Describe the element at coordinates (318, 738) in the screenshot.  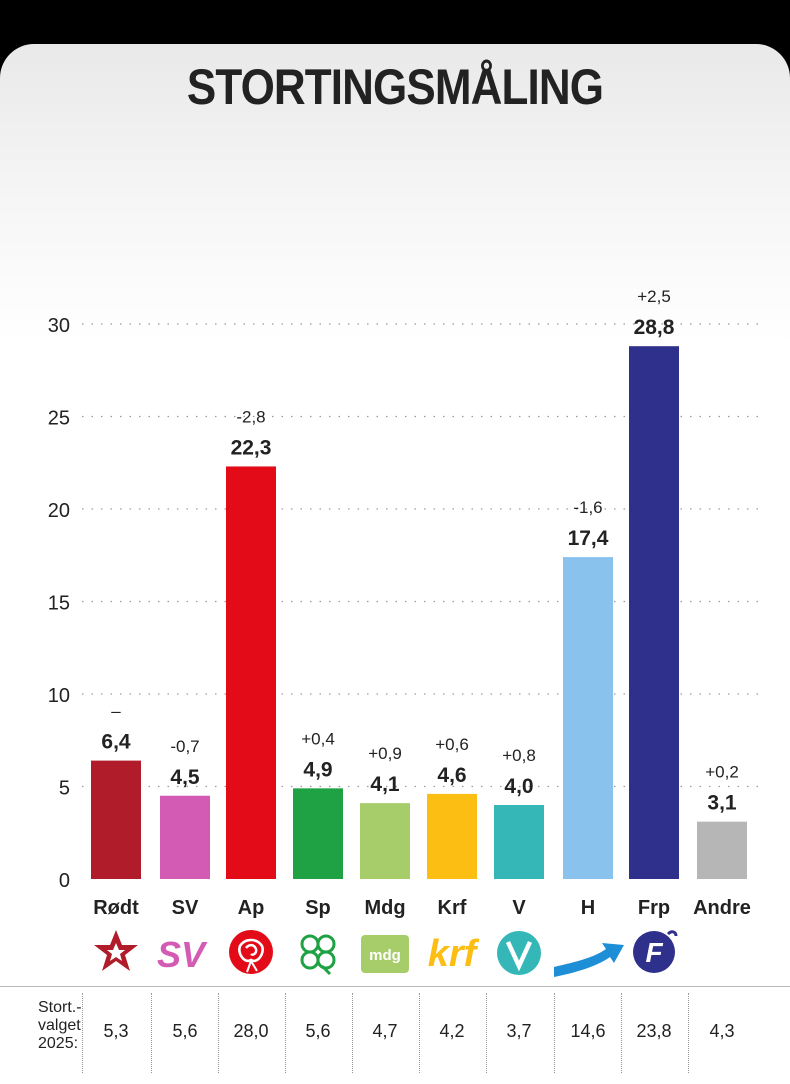
I see `change-label: +0,4` at that location.